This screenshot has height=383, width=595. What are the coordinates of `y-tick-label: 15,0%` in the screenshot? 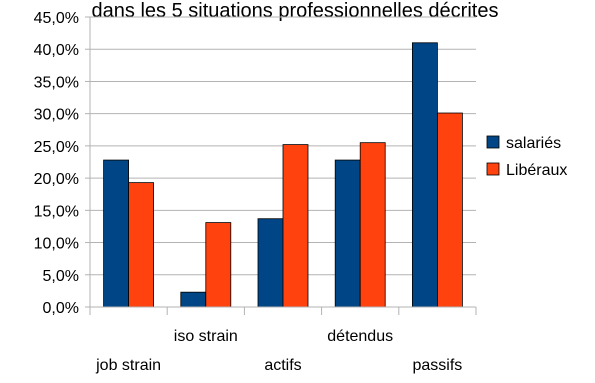 It's located at (56, 211).